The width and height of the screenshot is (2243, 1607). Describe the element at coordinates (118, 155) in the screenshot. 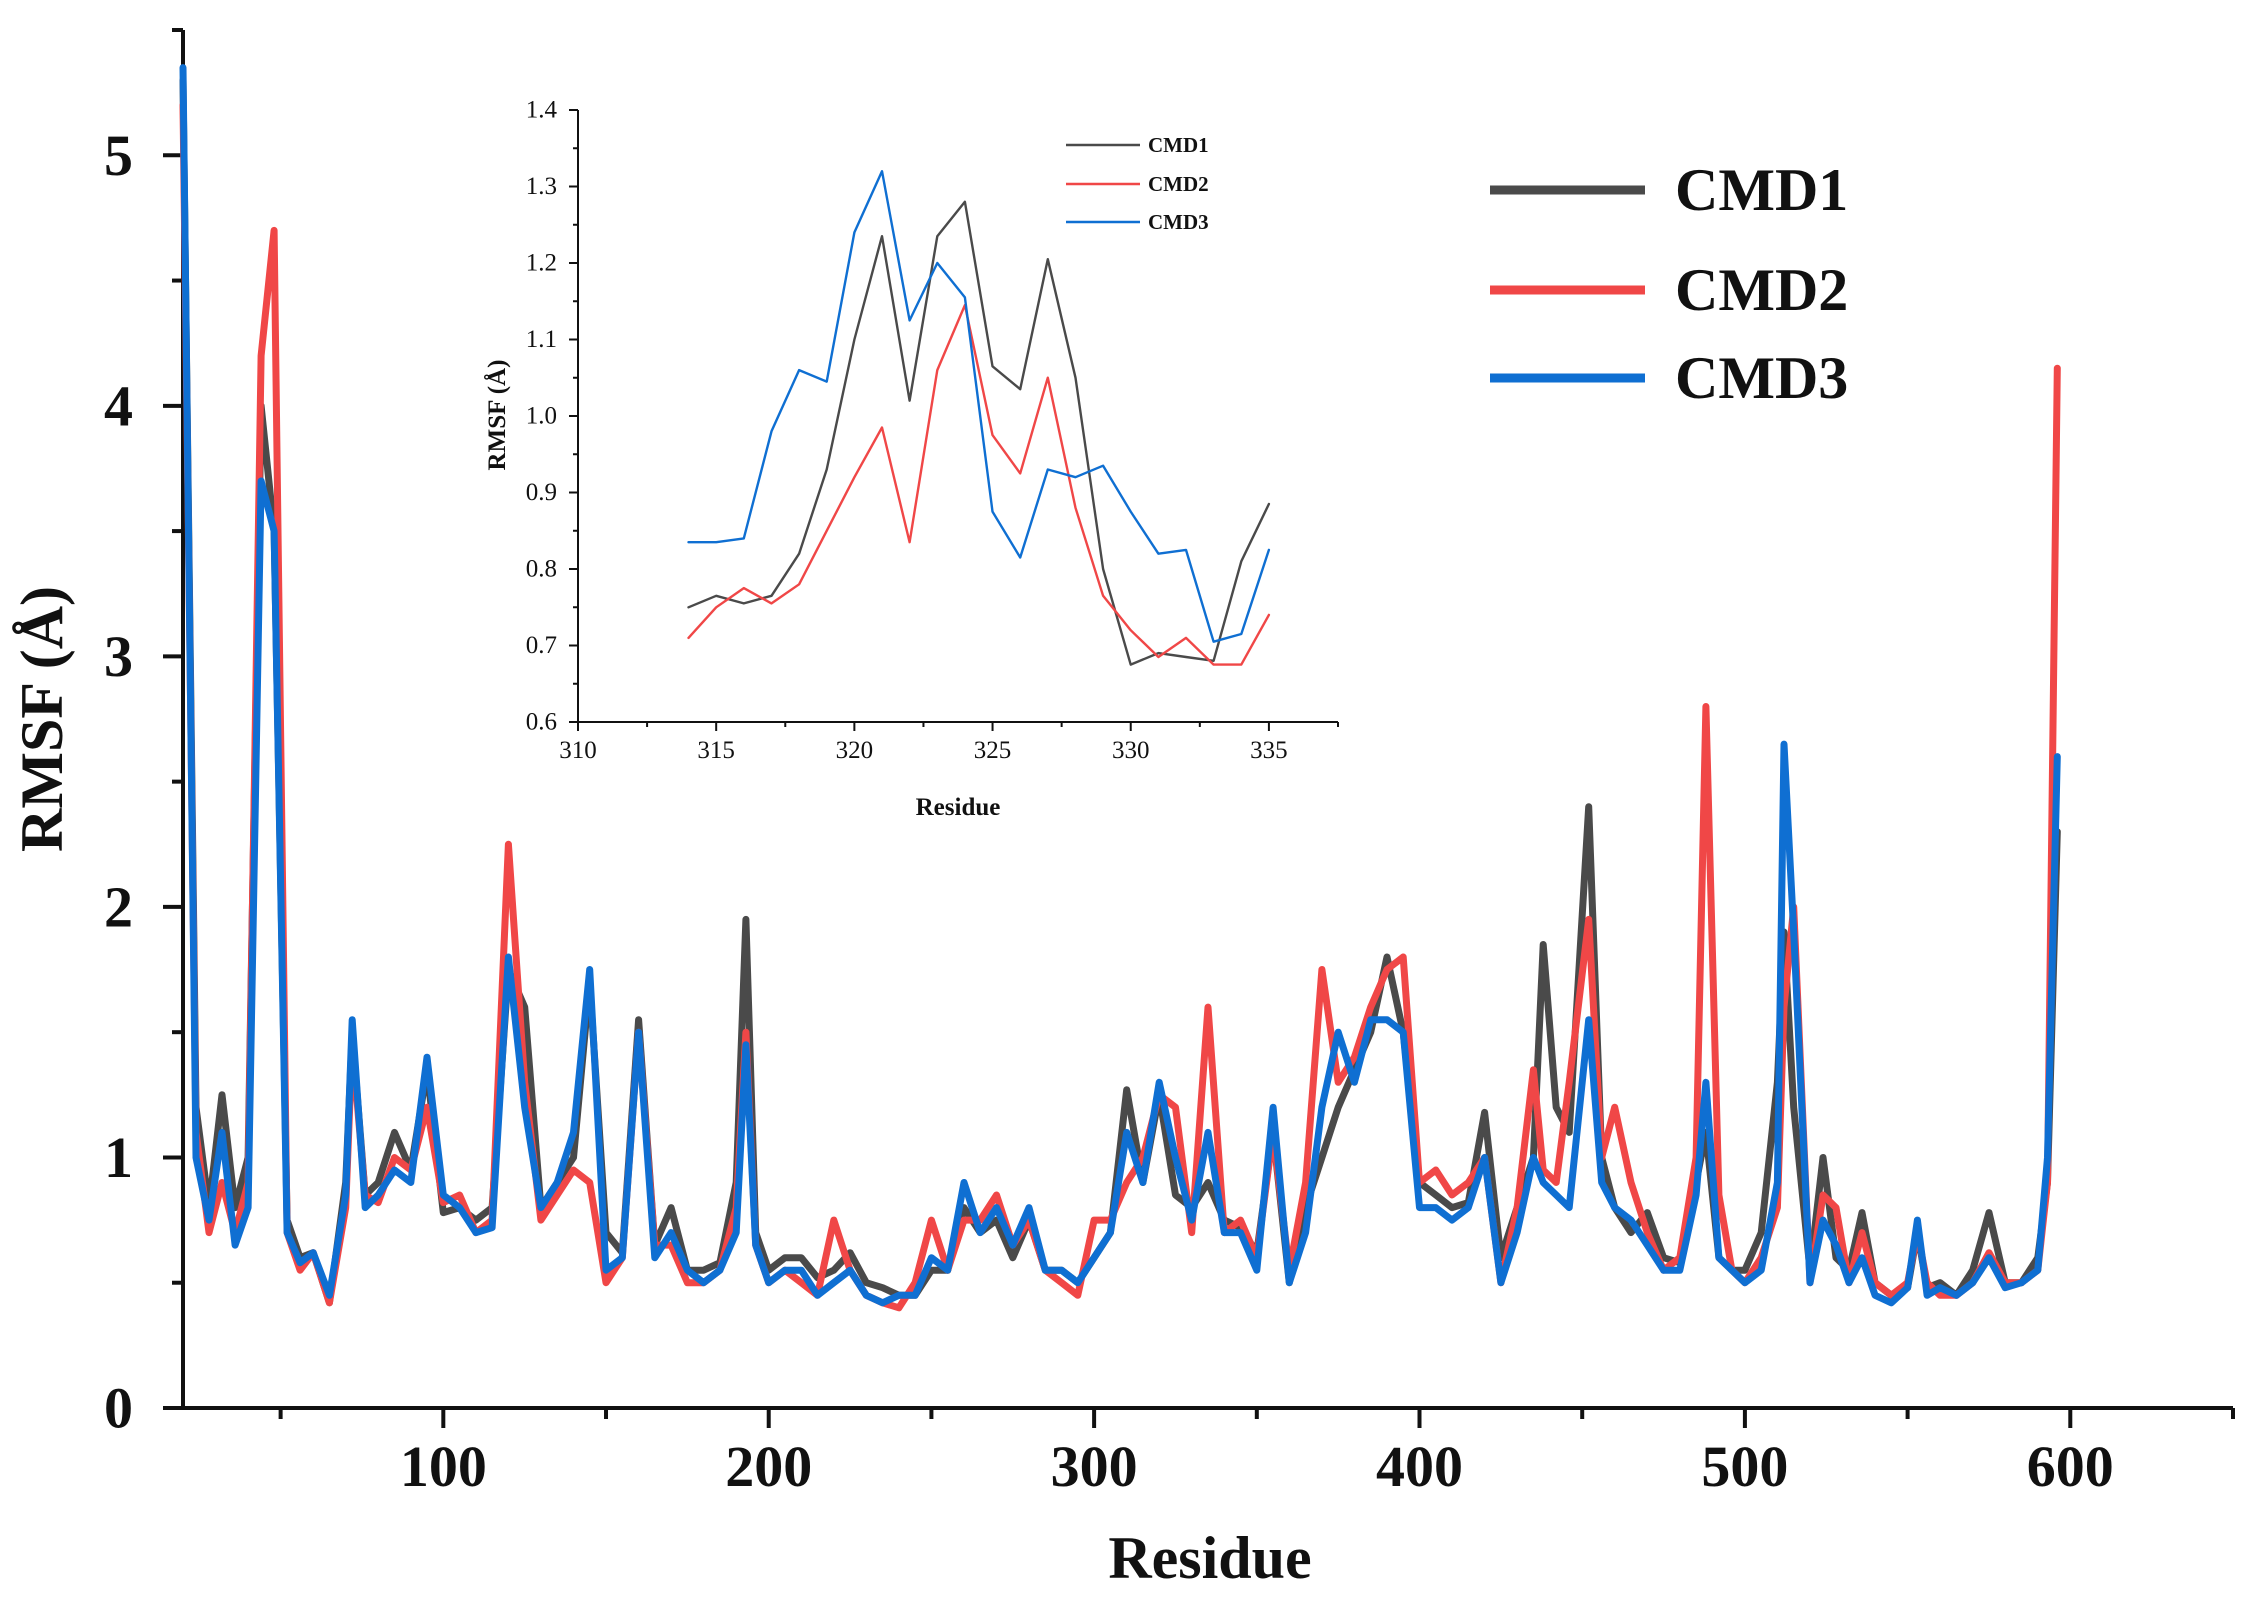

I see `main-y-tick-label: 5` at that location.